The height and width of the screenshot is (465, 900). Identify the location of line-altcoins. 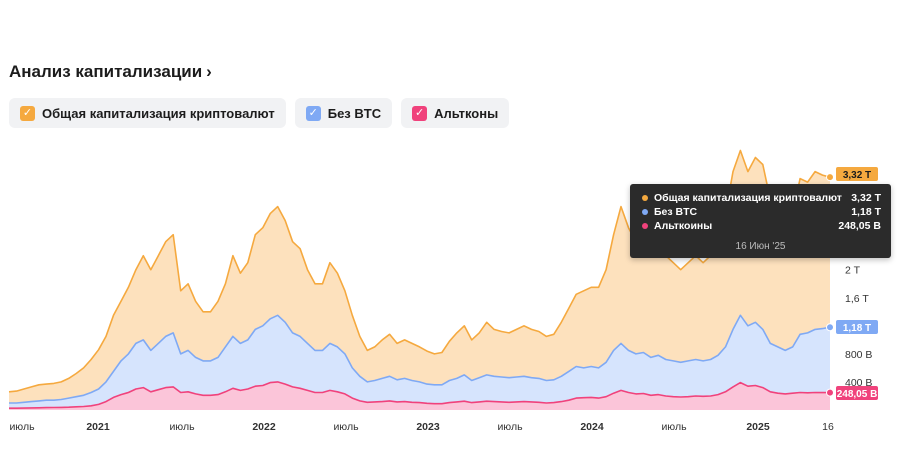
(419, 395).